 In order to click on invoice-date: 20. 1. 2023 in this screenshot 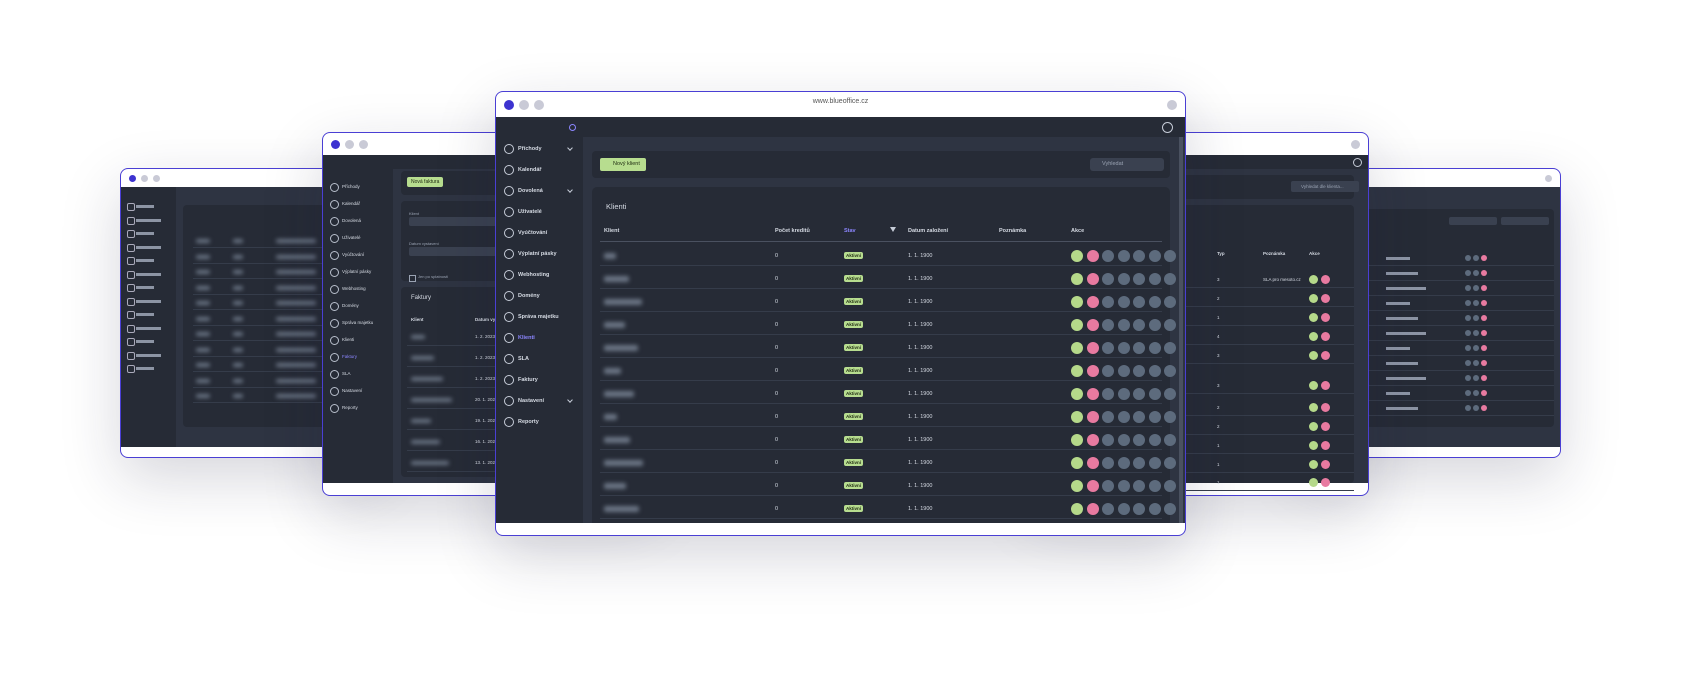, I will do `click(486, 399)`.